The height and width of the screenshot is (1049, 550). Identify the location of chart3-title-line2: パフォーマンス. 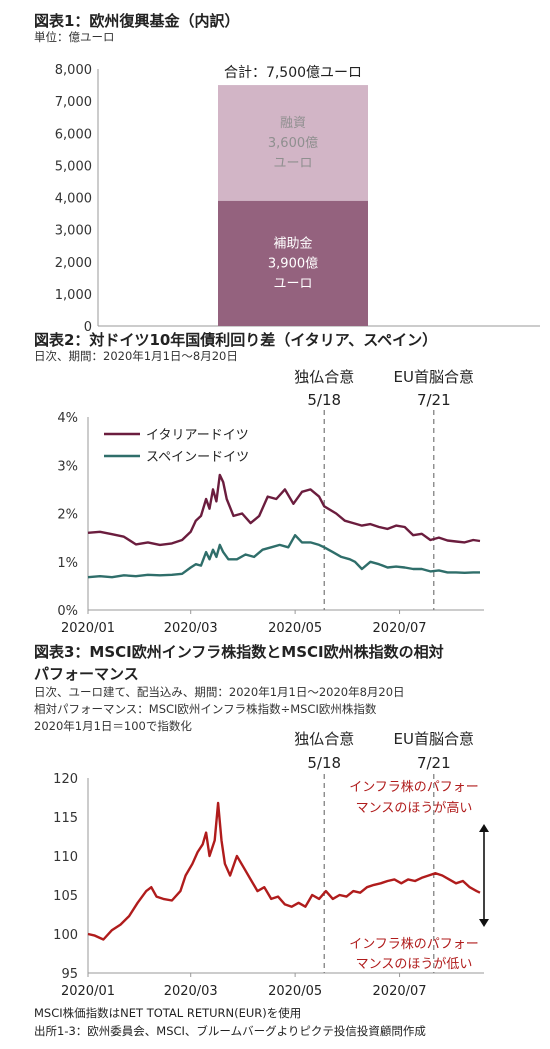
(86, 674).